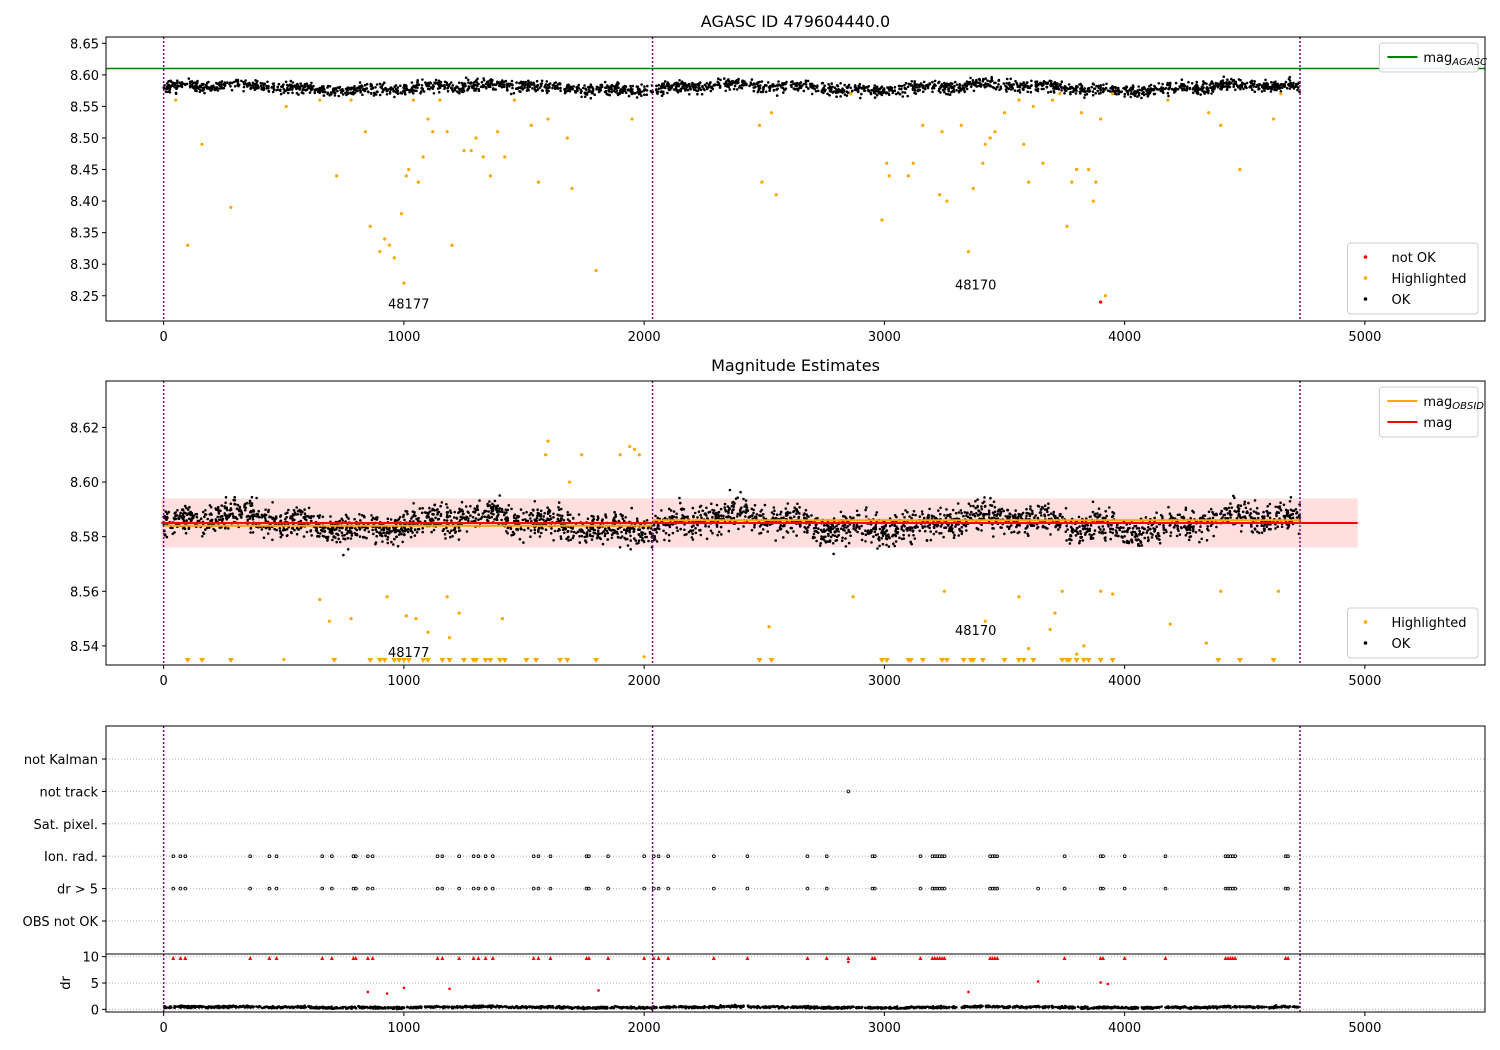 This screenshot has width=1500, height=1050. Describe the element at coordinates (1365, 278) in the screenshot. I see `legend-swatch` at that location.